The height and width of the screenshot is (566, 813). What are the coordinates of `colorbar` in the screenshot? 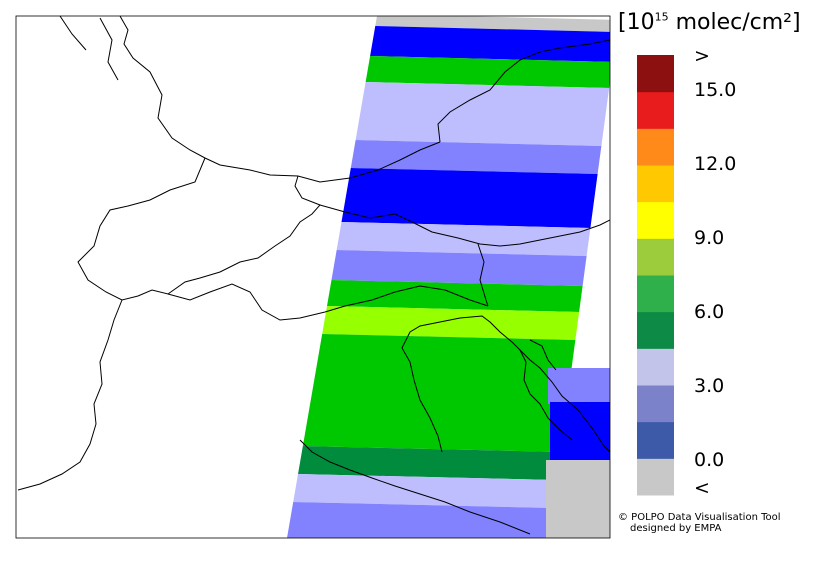 It's located at (655, 275).